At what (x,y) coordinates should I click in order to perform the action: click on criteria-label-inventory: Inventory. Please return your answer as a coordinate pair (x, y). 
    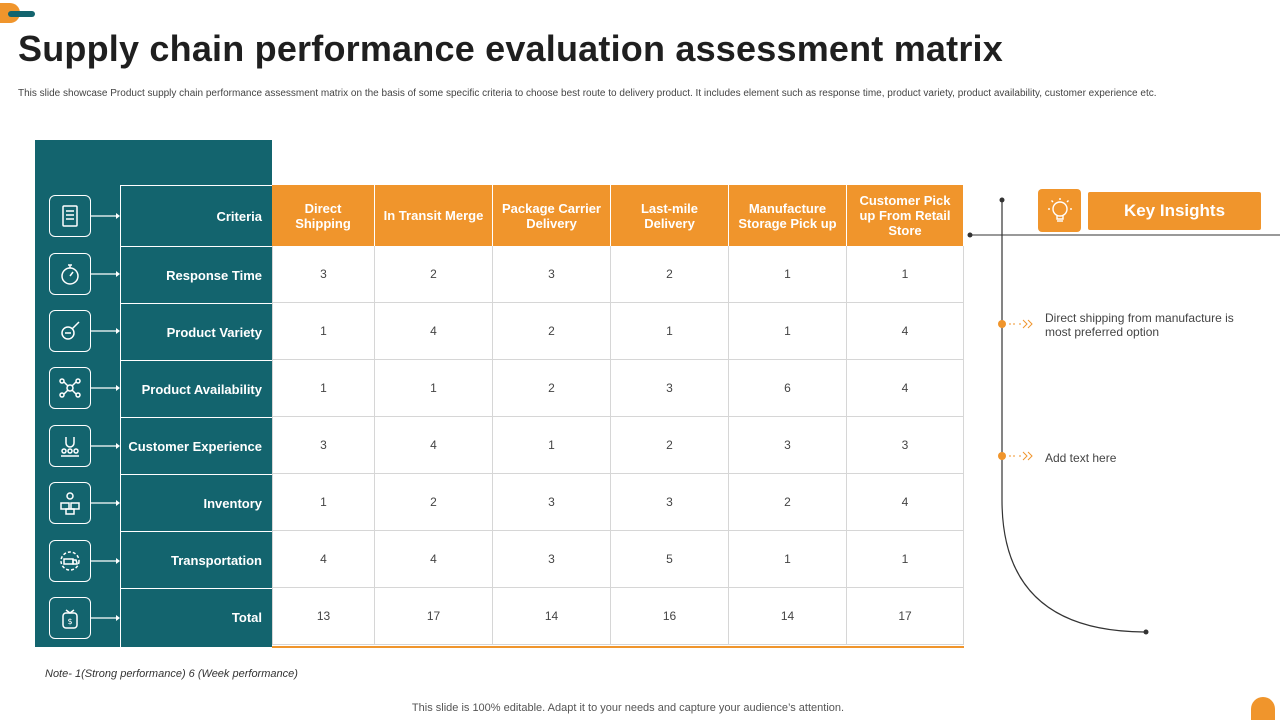
    Looking at the image, I should click on (197, 502).